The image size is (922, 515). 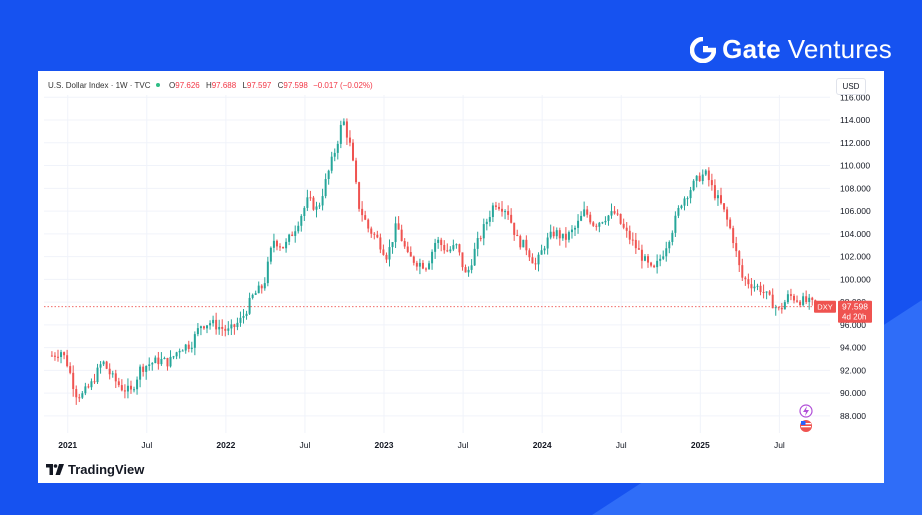 I want to click on y-tick-label: 112.000, so click(x=855, y=143).